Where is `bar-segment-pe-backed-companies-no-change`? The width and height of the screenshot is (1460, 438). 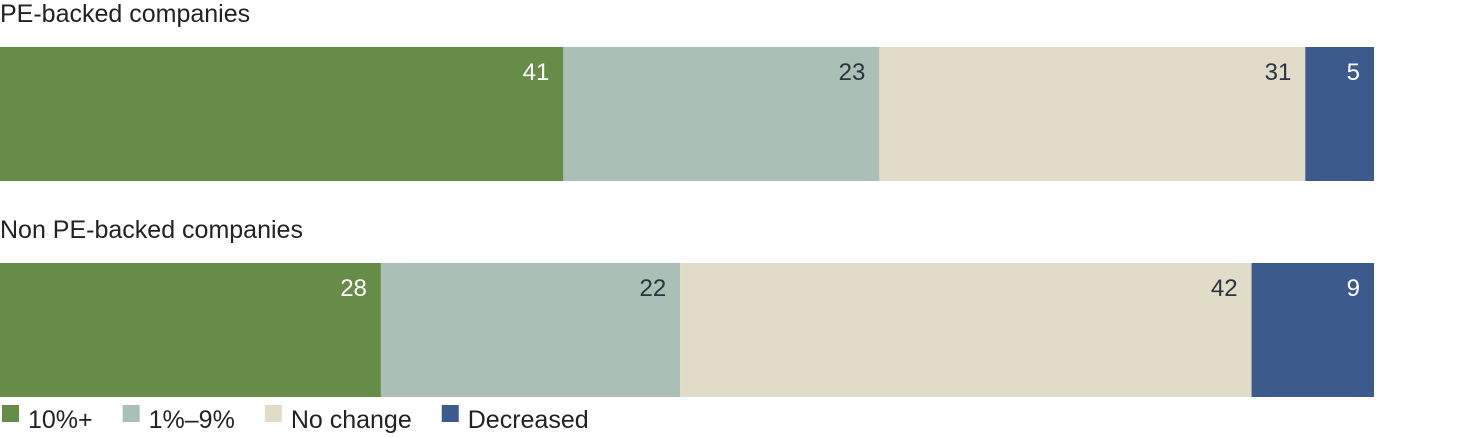
bar-segment-pe-backed-companies-no-change is located at coordinates (1092, 114).